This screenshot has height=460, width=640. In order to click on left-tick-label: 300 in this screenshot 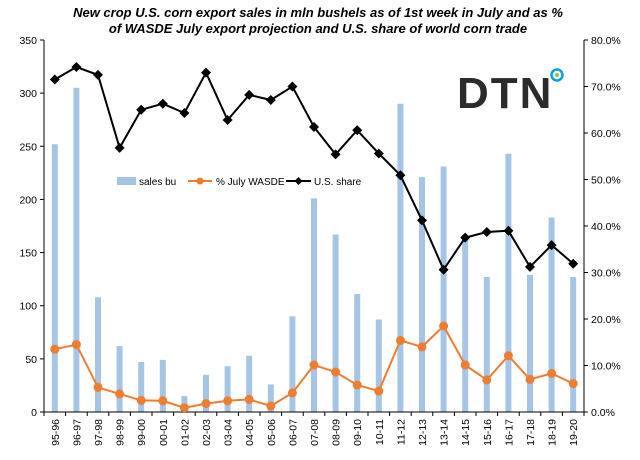, I will do `click(28, 94)`.